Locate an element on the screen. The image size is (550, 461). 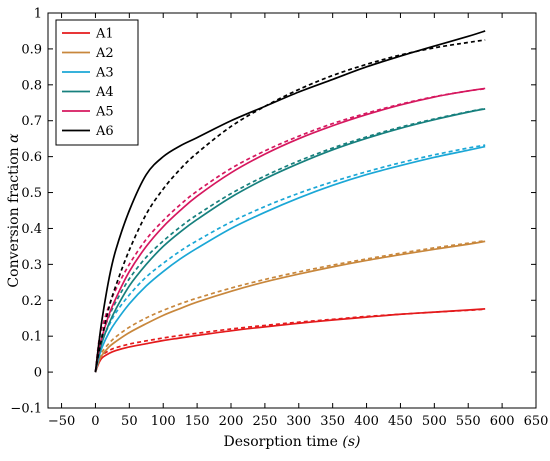
legend-box is located at coordinates (97, 82).